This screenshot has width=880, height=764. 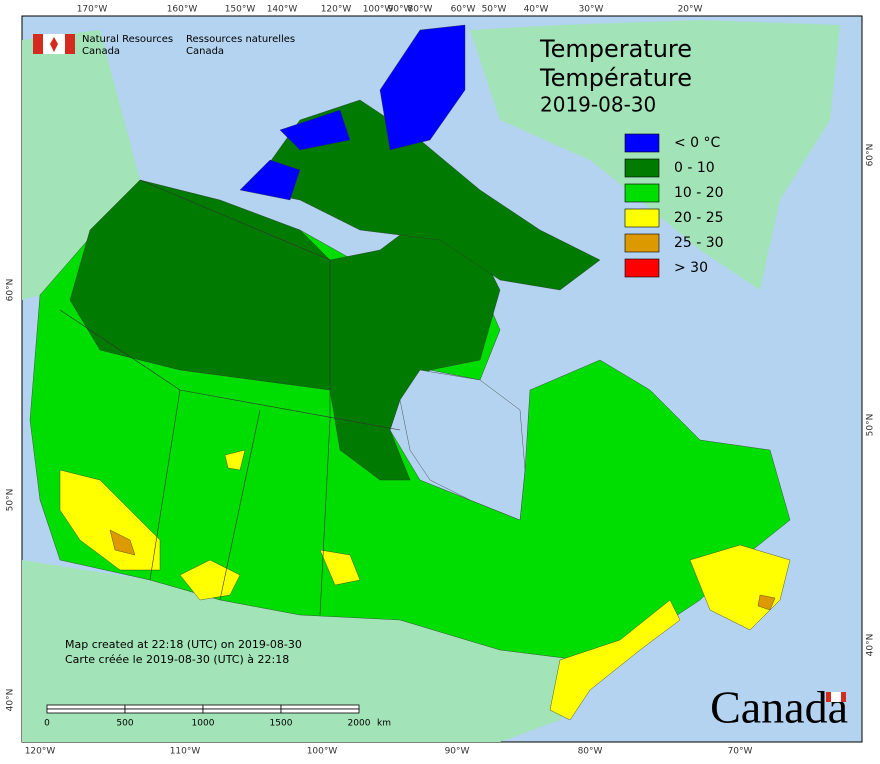 What do you see at coordinates (463, 10) in the screenshot?
I see `longitude-label: 60°W` at bounding box center [463, 10].